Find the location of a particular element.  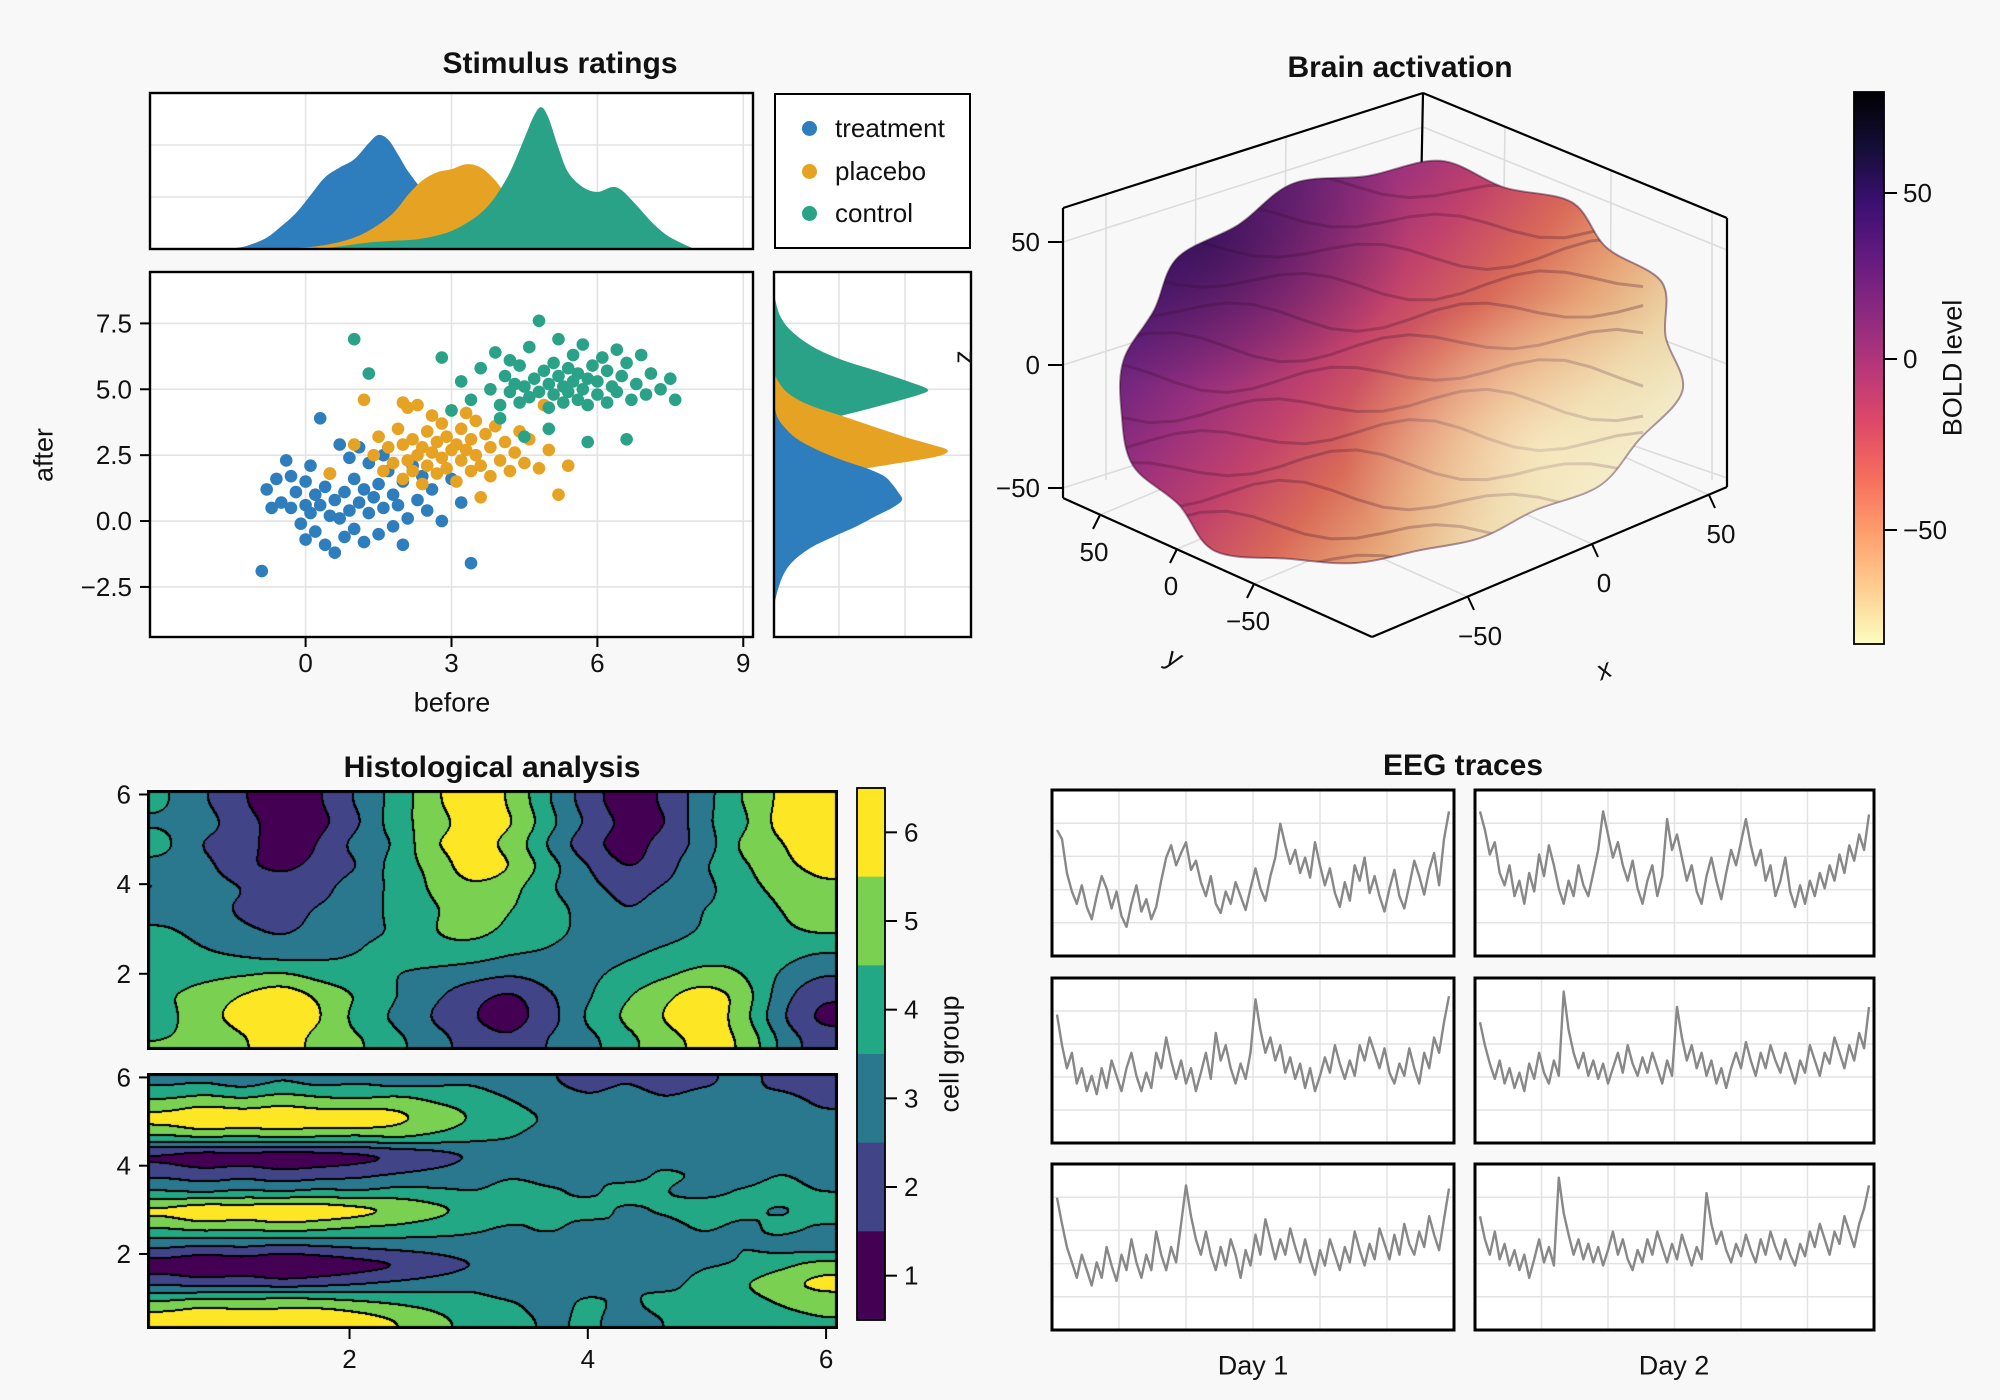

brain-surface is located at coordinates (1401, 362).